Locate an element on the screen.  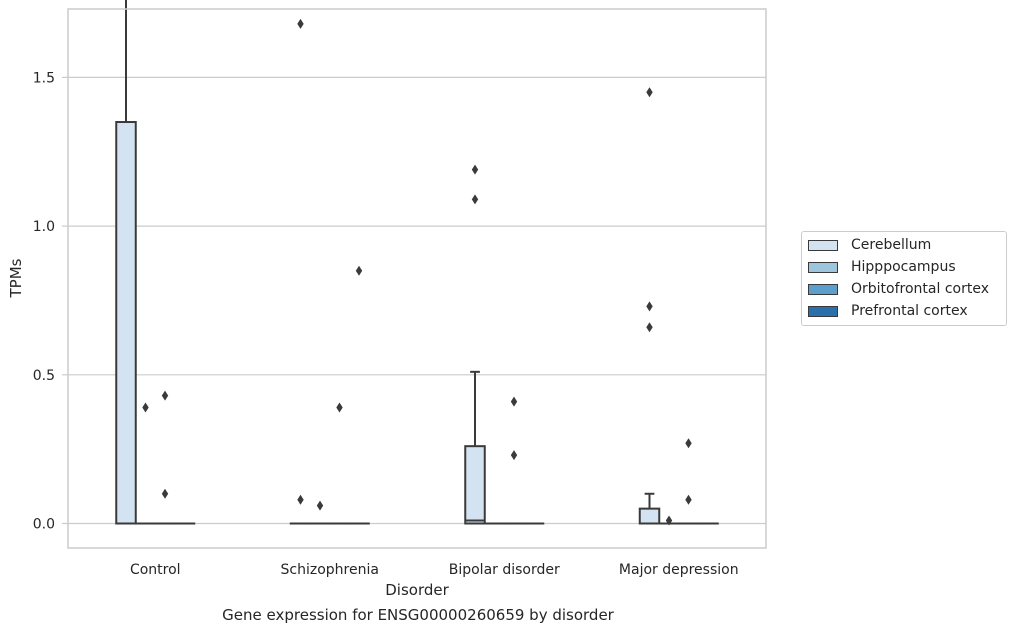
box-body-s0-c0 is located at coordinates (126, 323).